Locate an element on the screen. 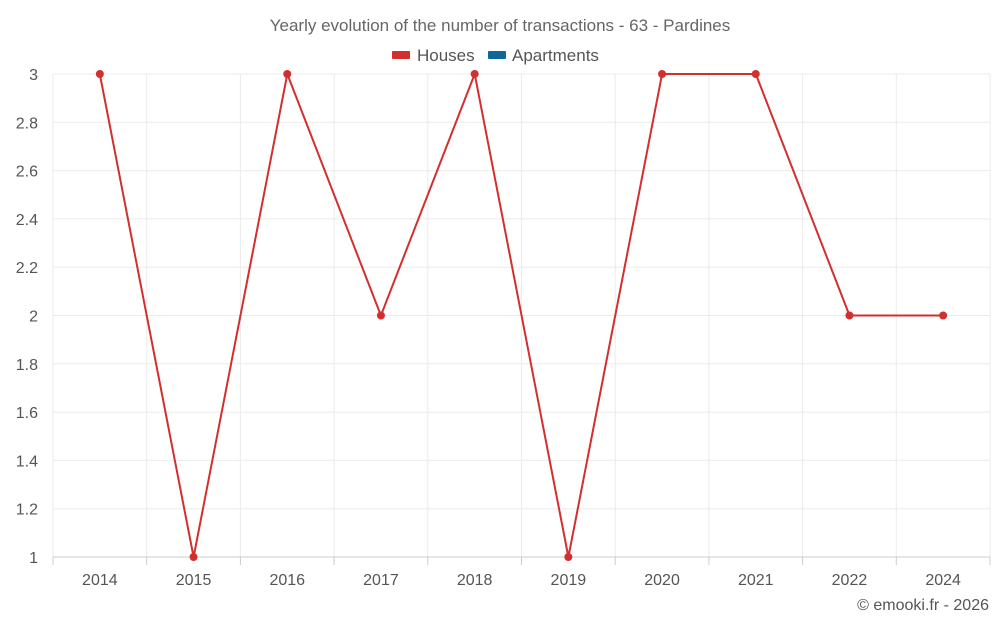 Image resolution: width=1000 pixels, height=625 pixels. x-tick-label: 2018 is located at coordinates (475, 580).